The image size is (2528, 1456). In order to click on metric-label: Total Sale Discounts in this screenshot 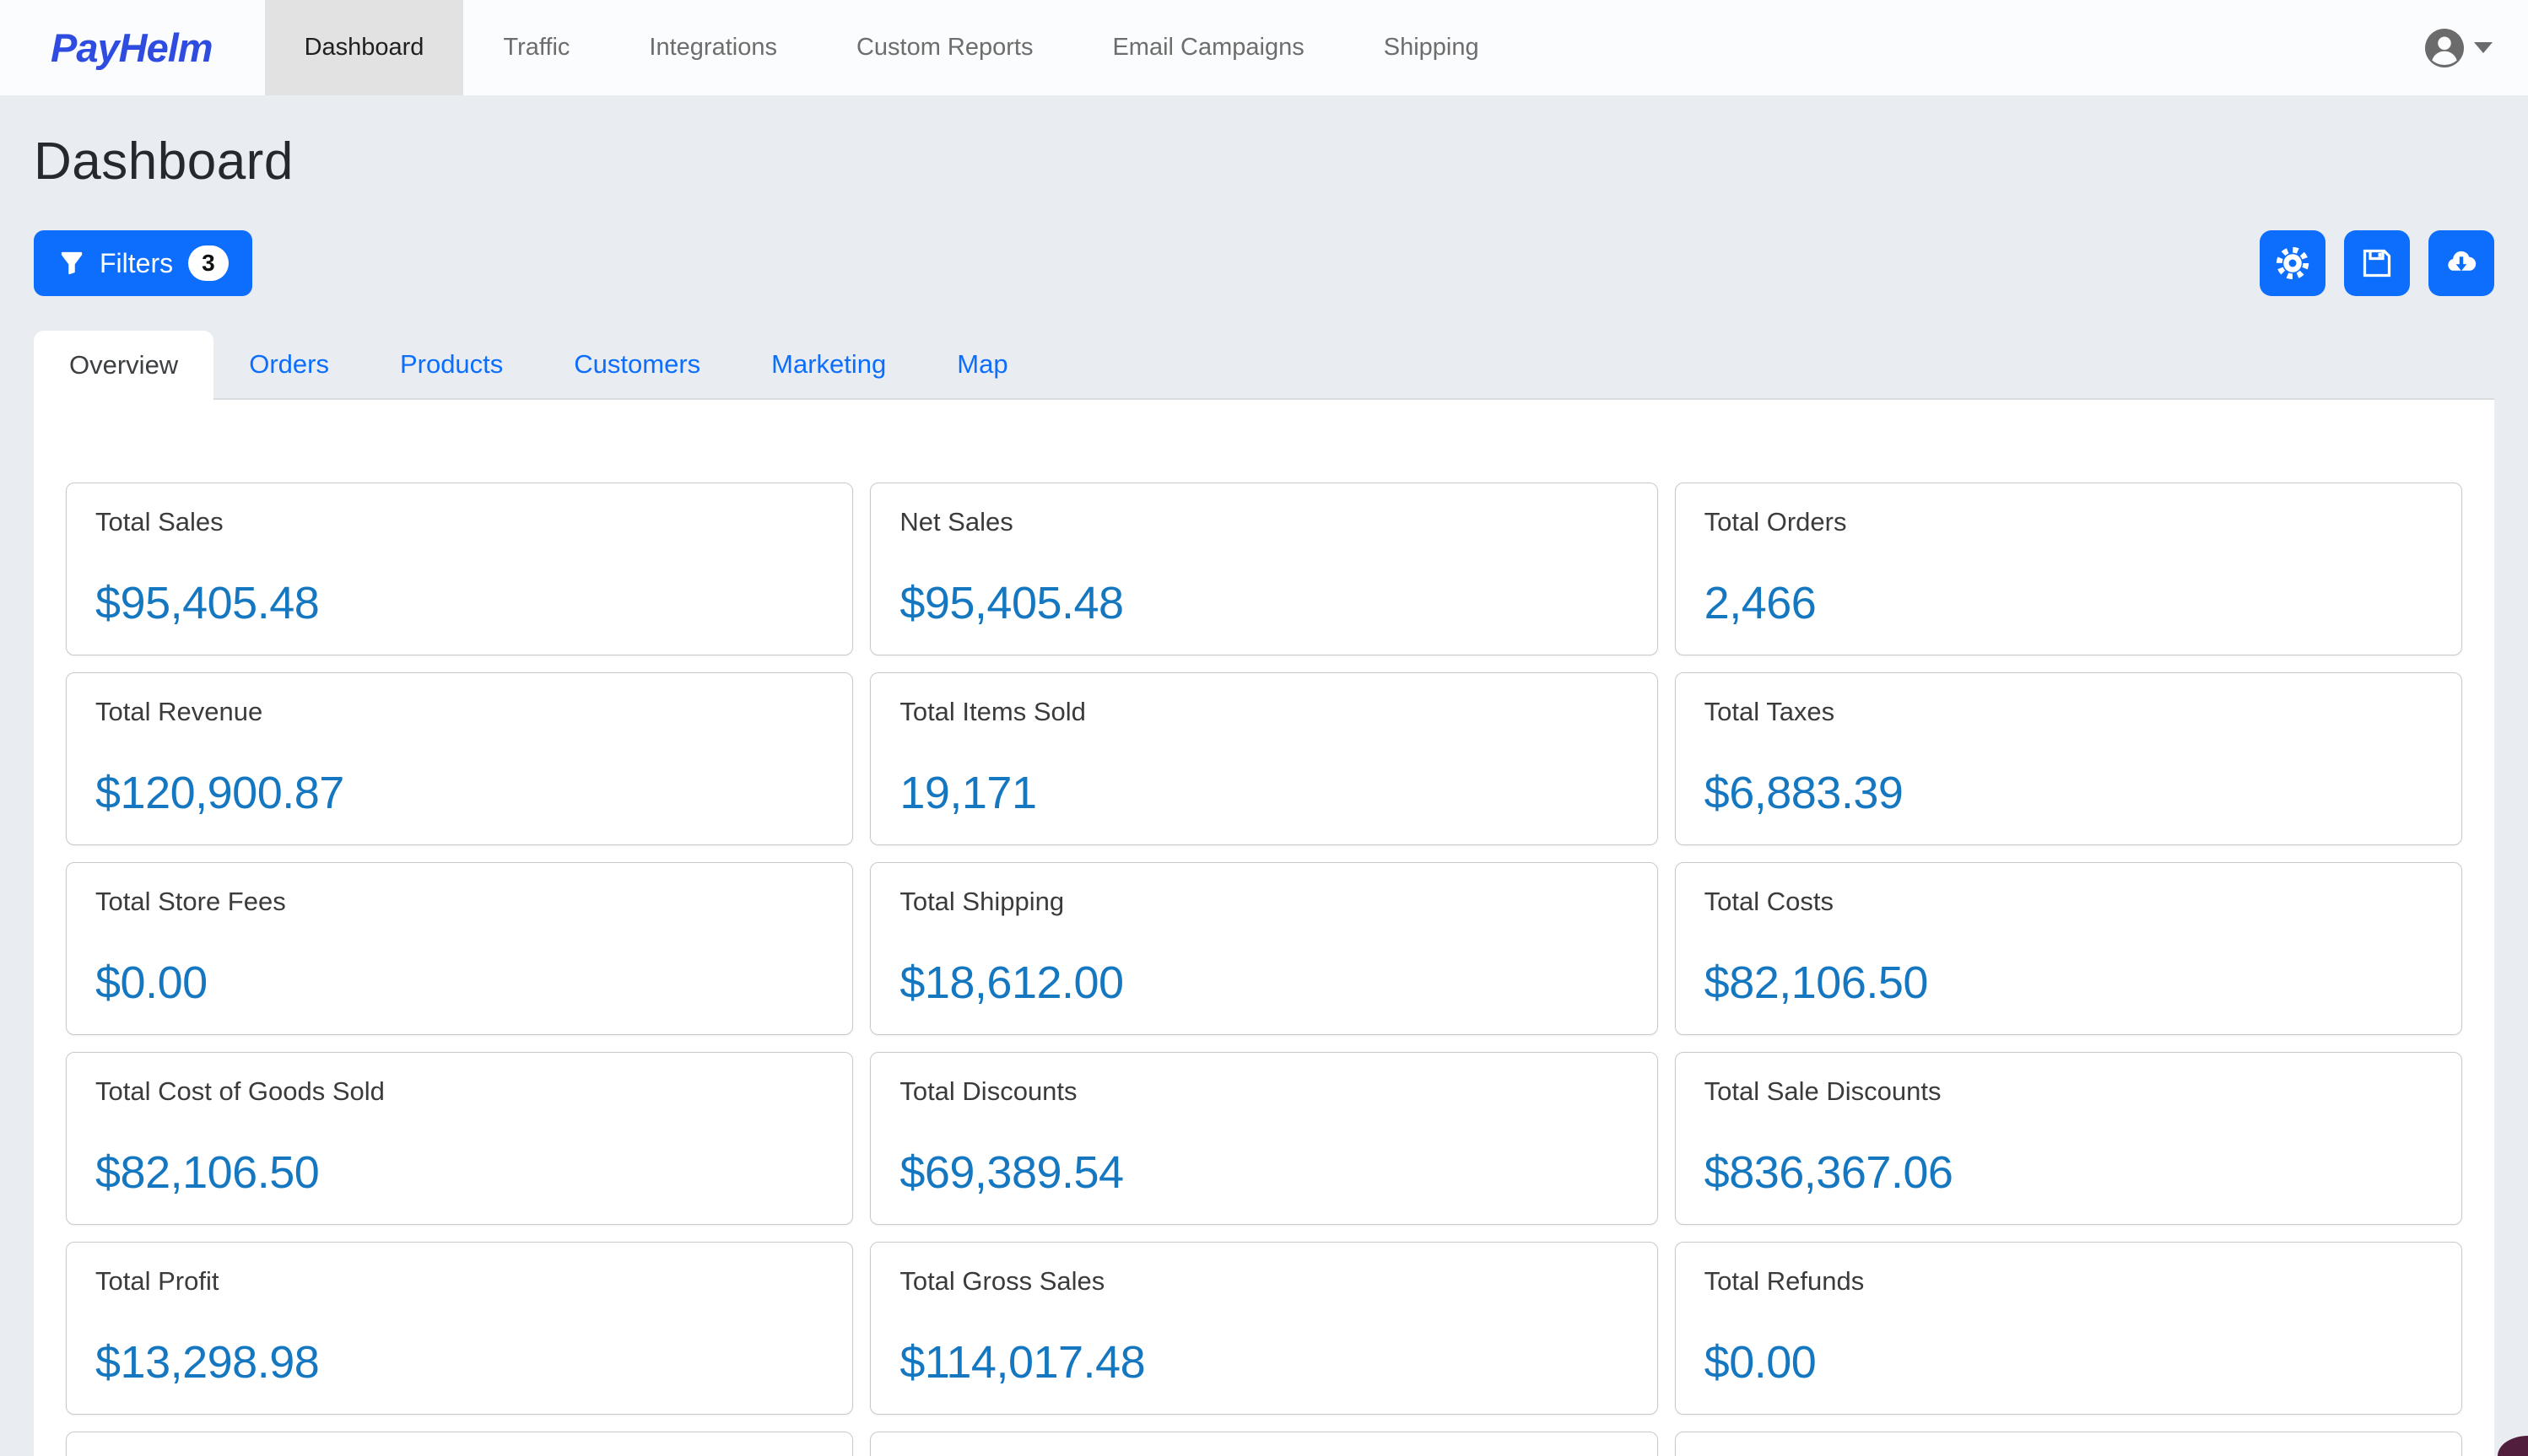, I will do `click(1823, 1091)`.